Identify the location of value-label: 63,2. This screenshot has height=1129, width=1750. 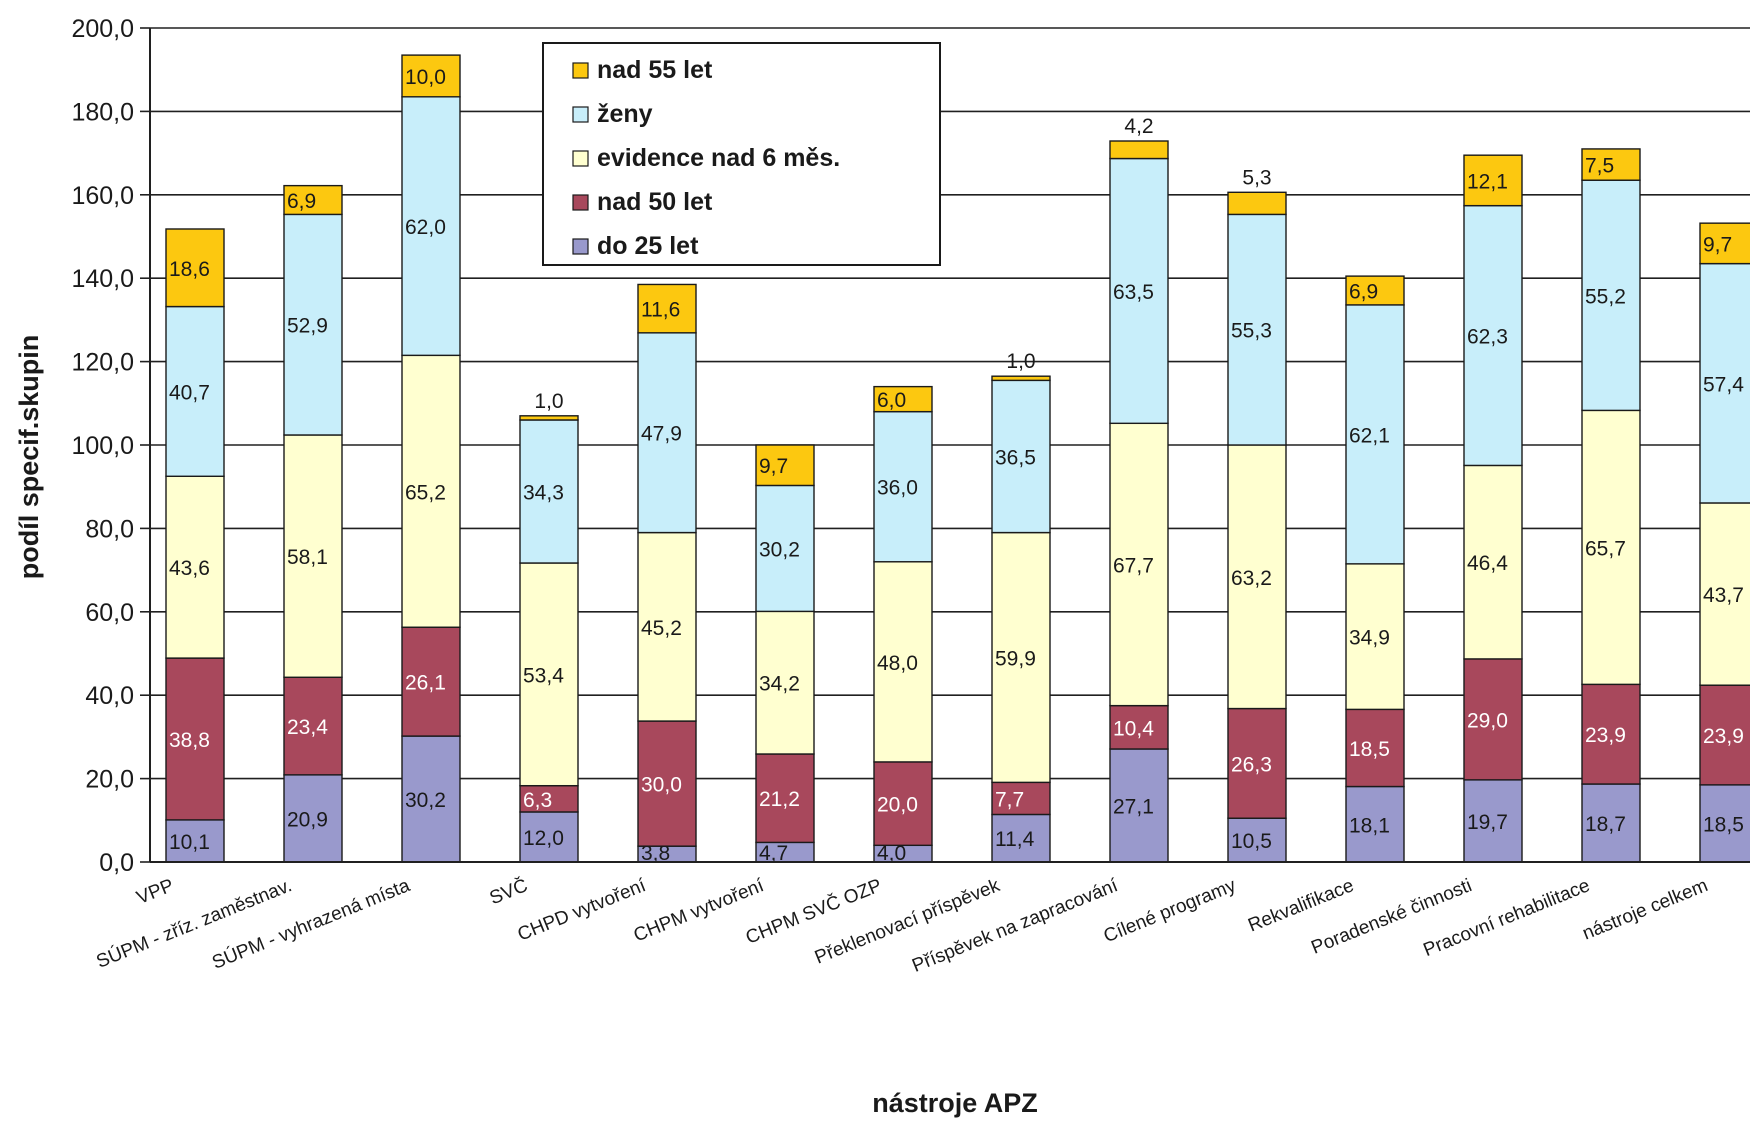
(1251, 578).